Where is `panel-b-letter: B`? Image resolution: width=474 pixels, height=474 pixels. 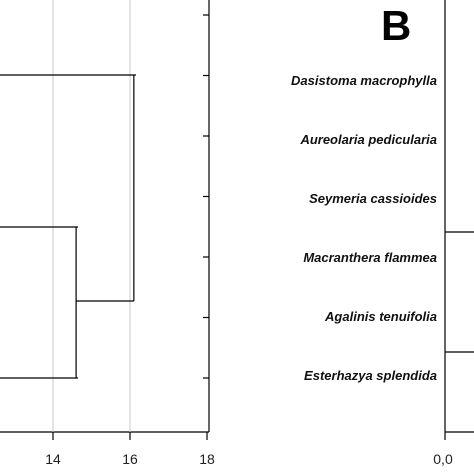
panel-b-letter: B is located at coordinates (396, 25).